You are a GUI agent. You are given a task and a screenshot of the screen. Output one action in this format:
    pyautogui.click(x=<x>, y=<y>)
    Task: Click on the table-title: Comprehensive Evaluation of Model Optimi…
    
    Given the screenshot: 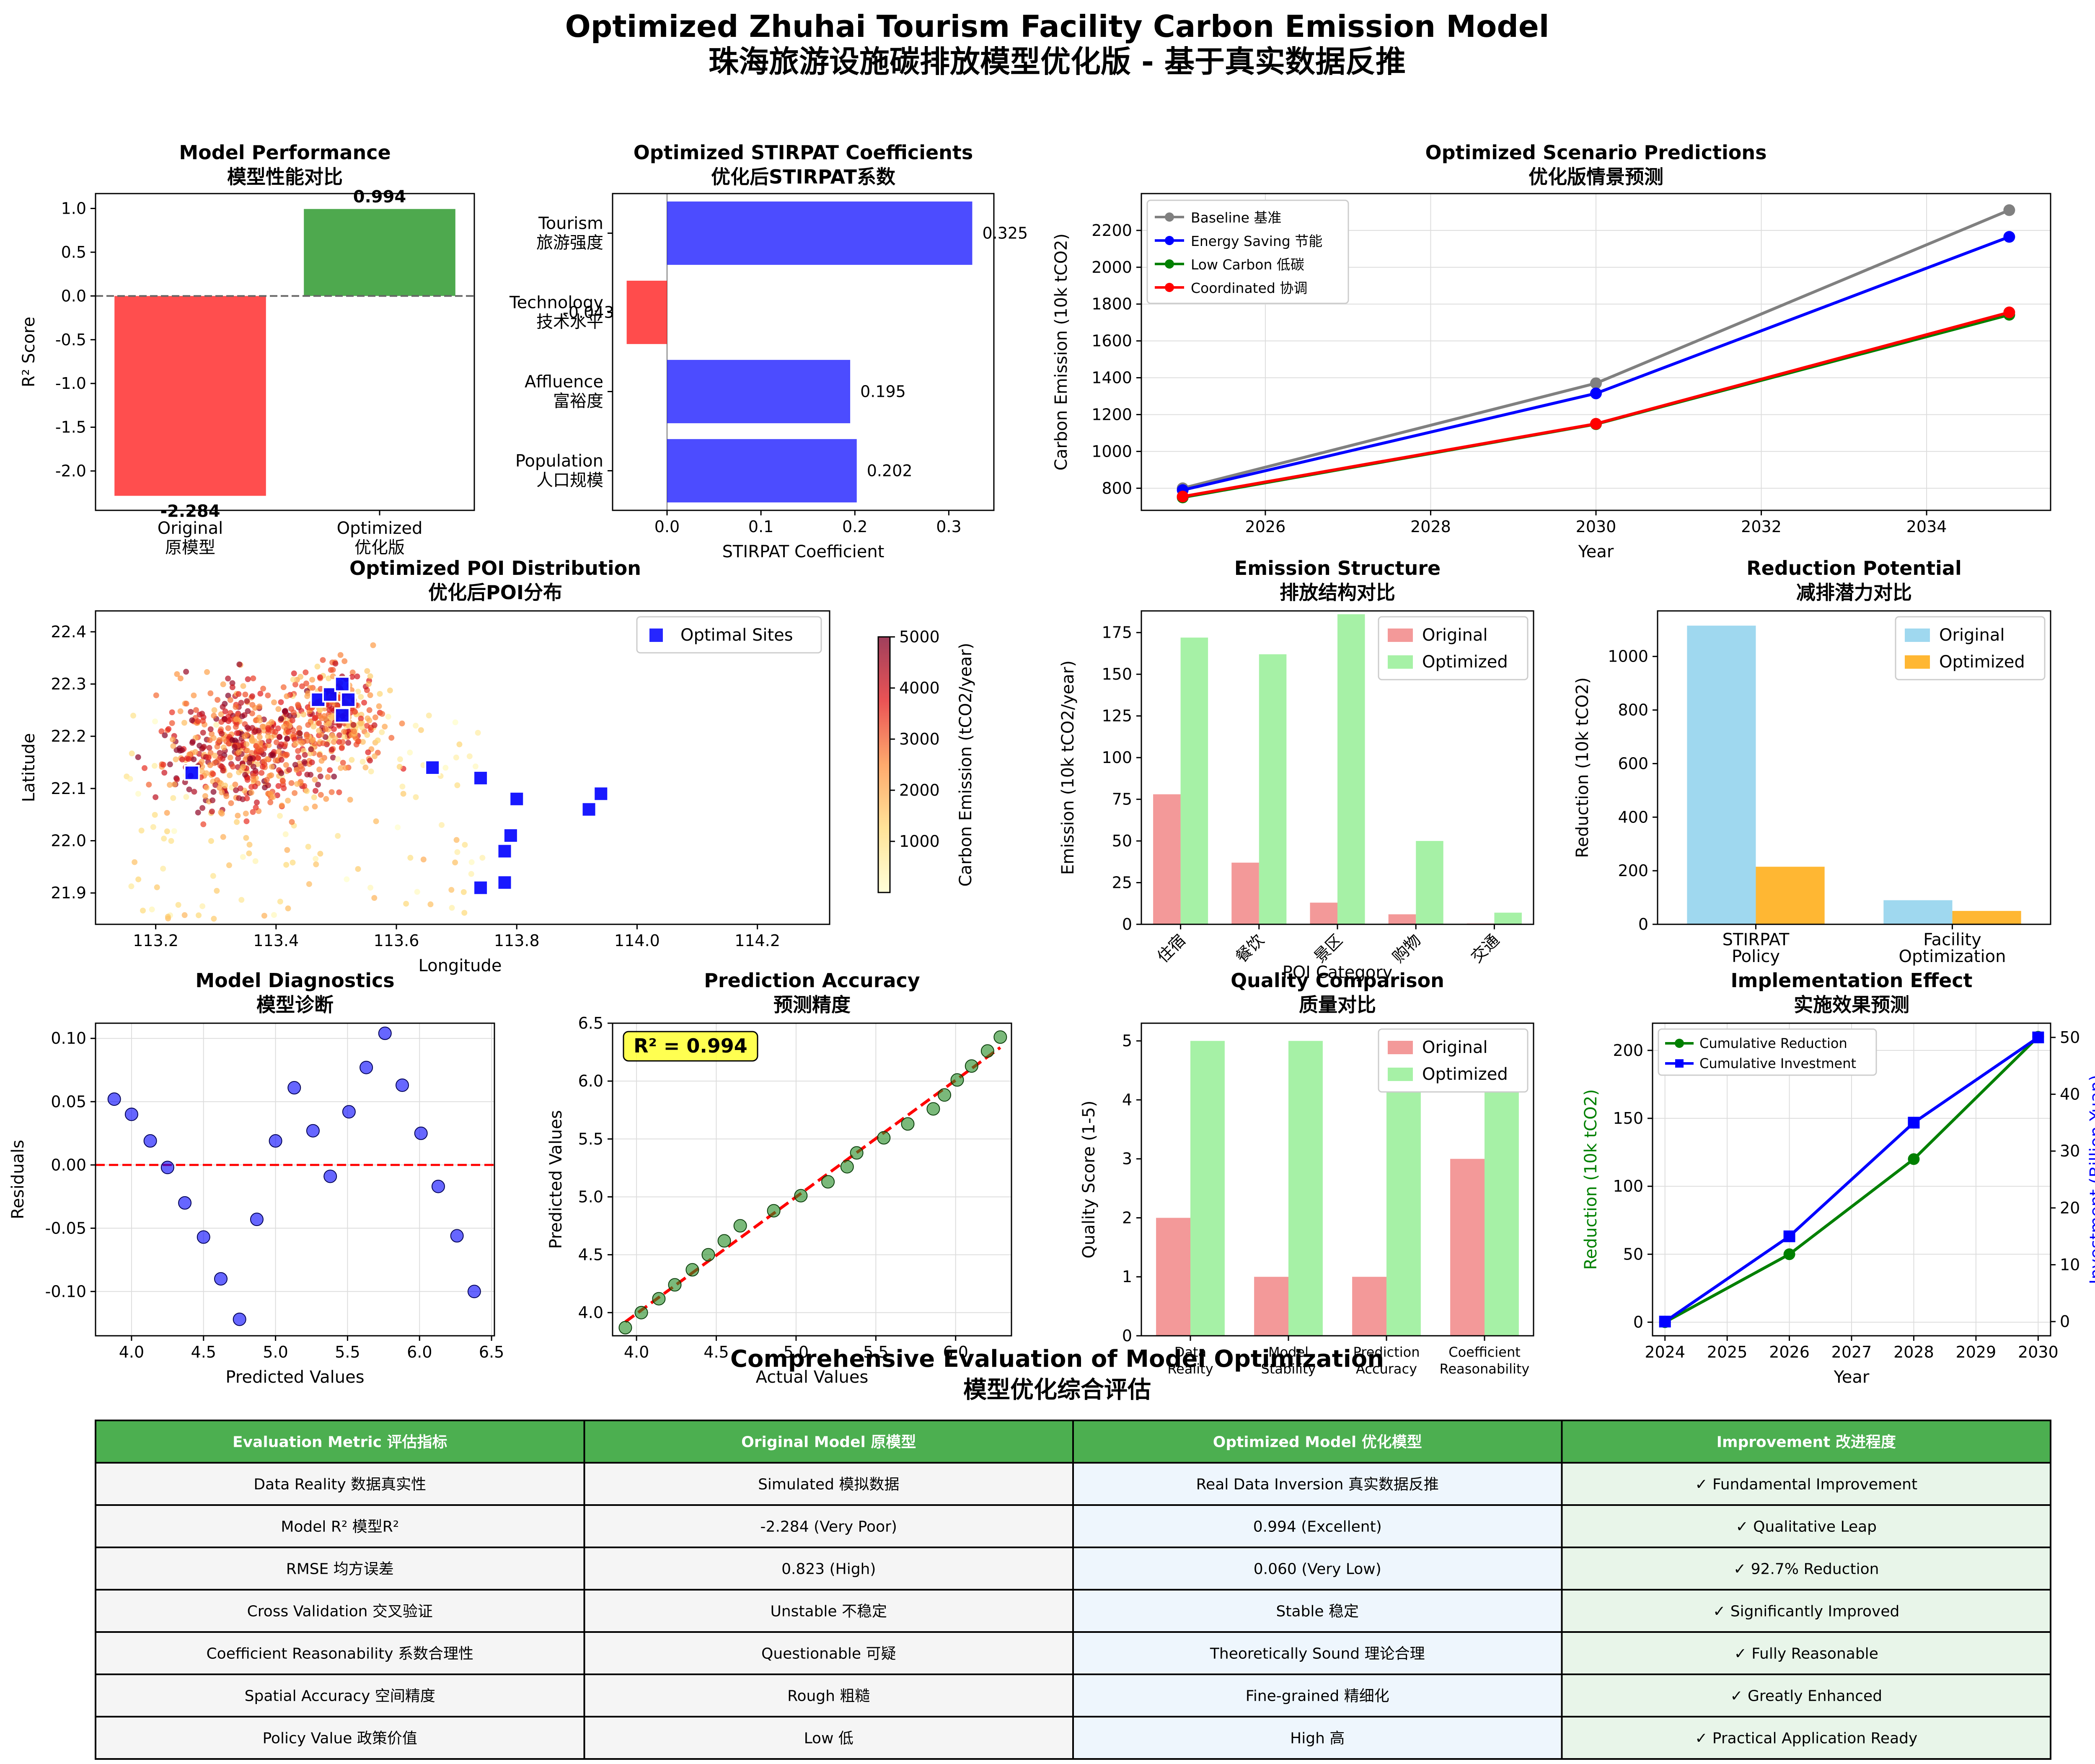 What is the action you would take?
    pyautogui.click(x=1057, y=1359)
    